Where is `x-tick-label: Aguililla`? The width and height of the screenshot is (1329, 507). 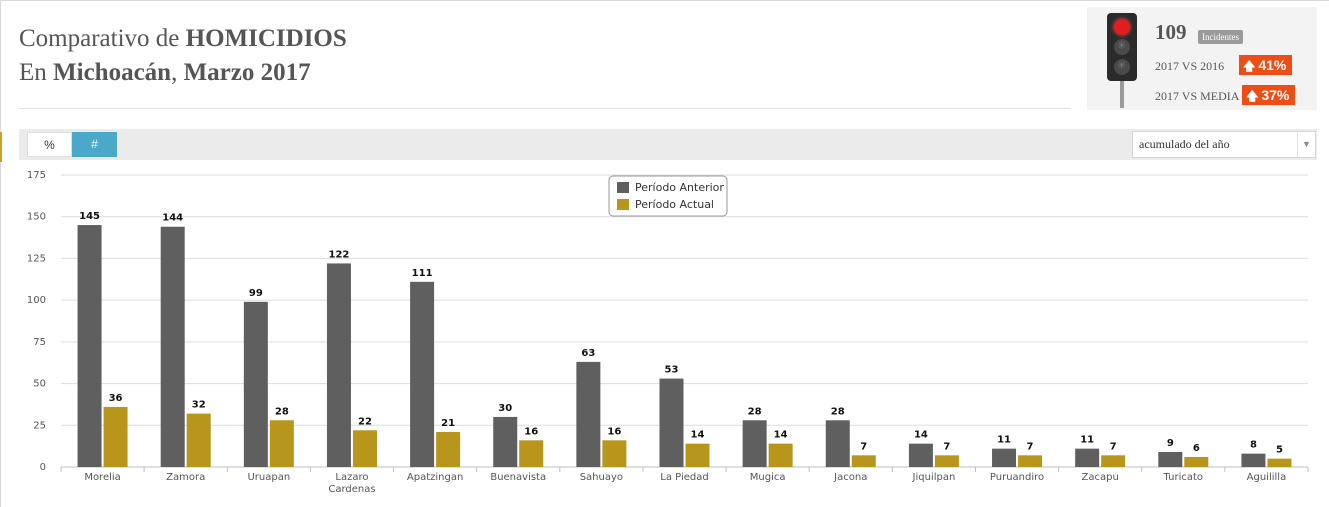 x-tick-label: Aguililla is located at coordinates (1267, 477).